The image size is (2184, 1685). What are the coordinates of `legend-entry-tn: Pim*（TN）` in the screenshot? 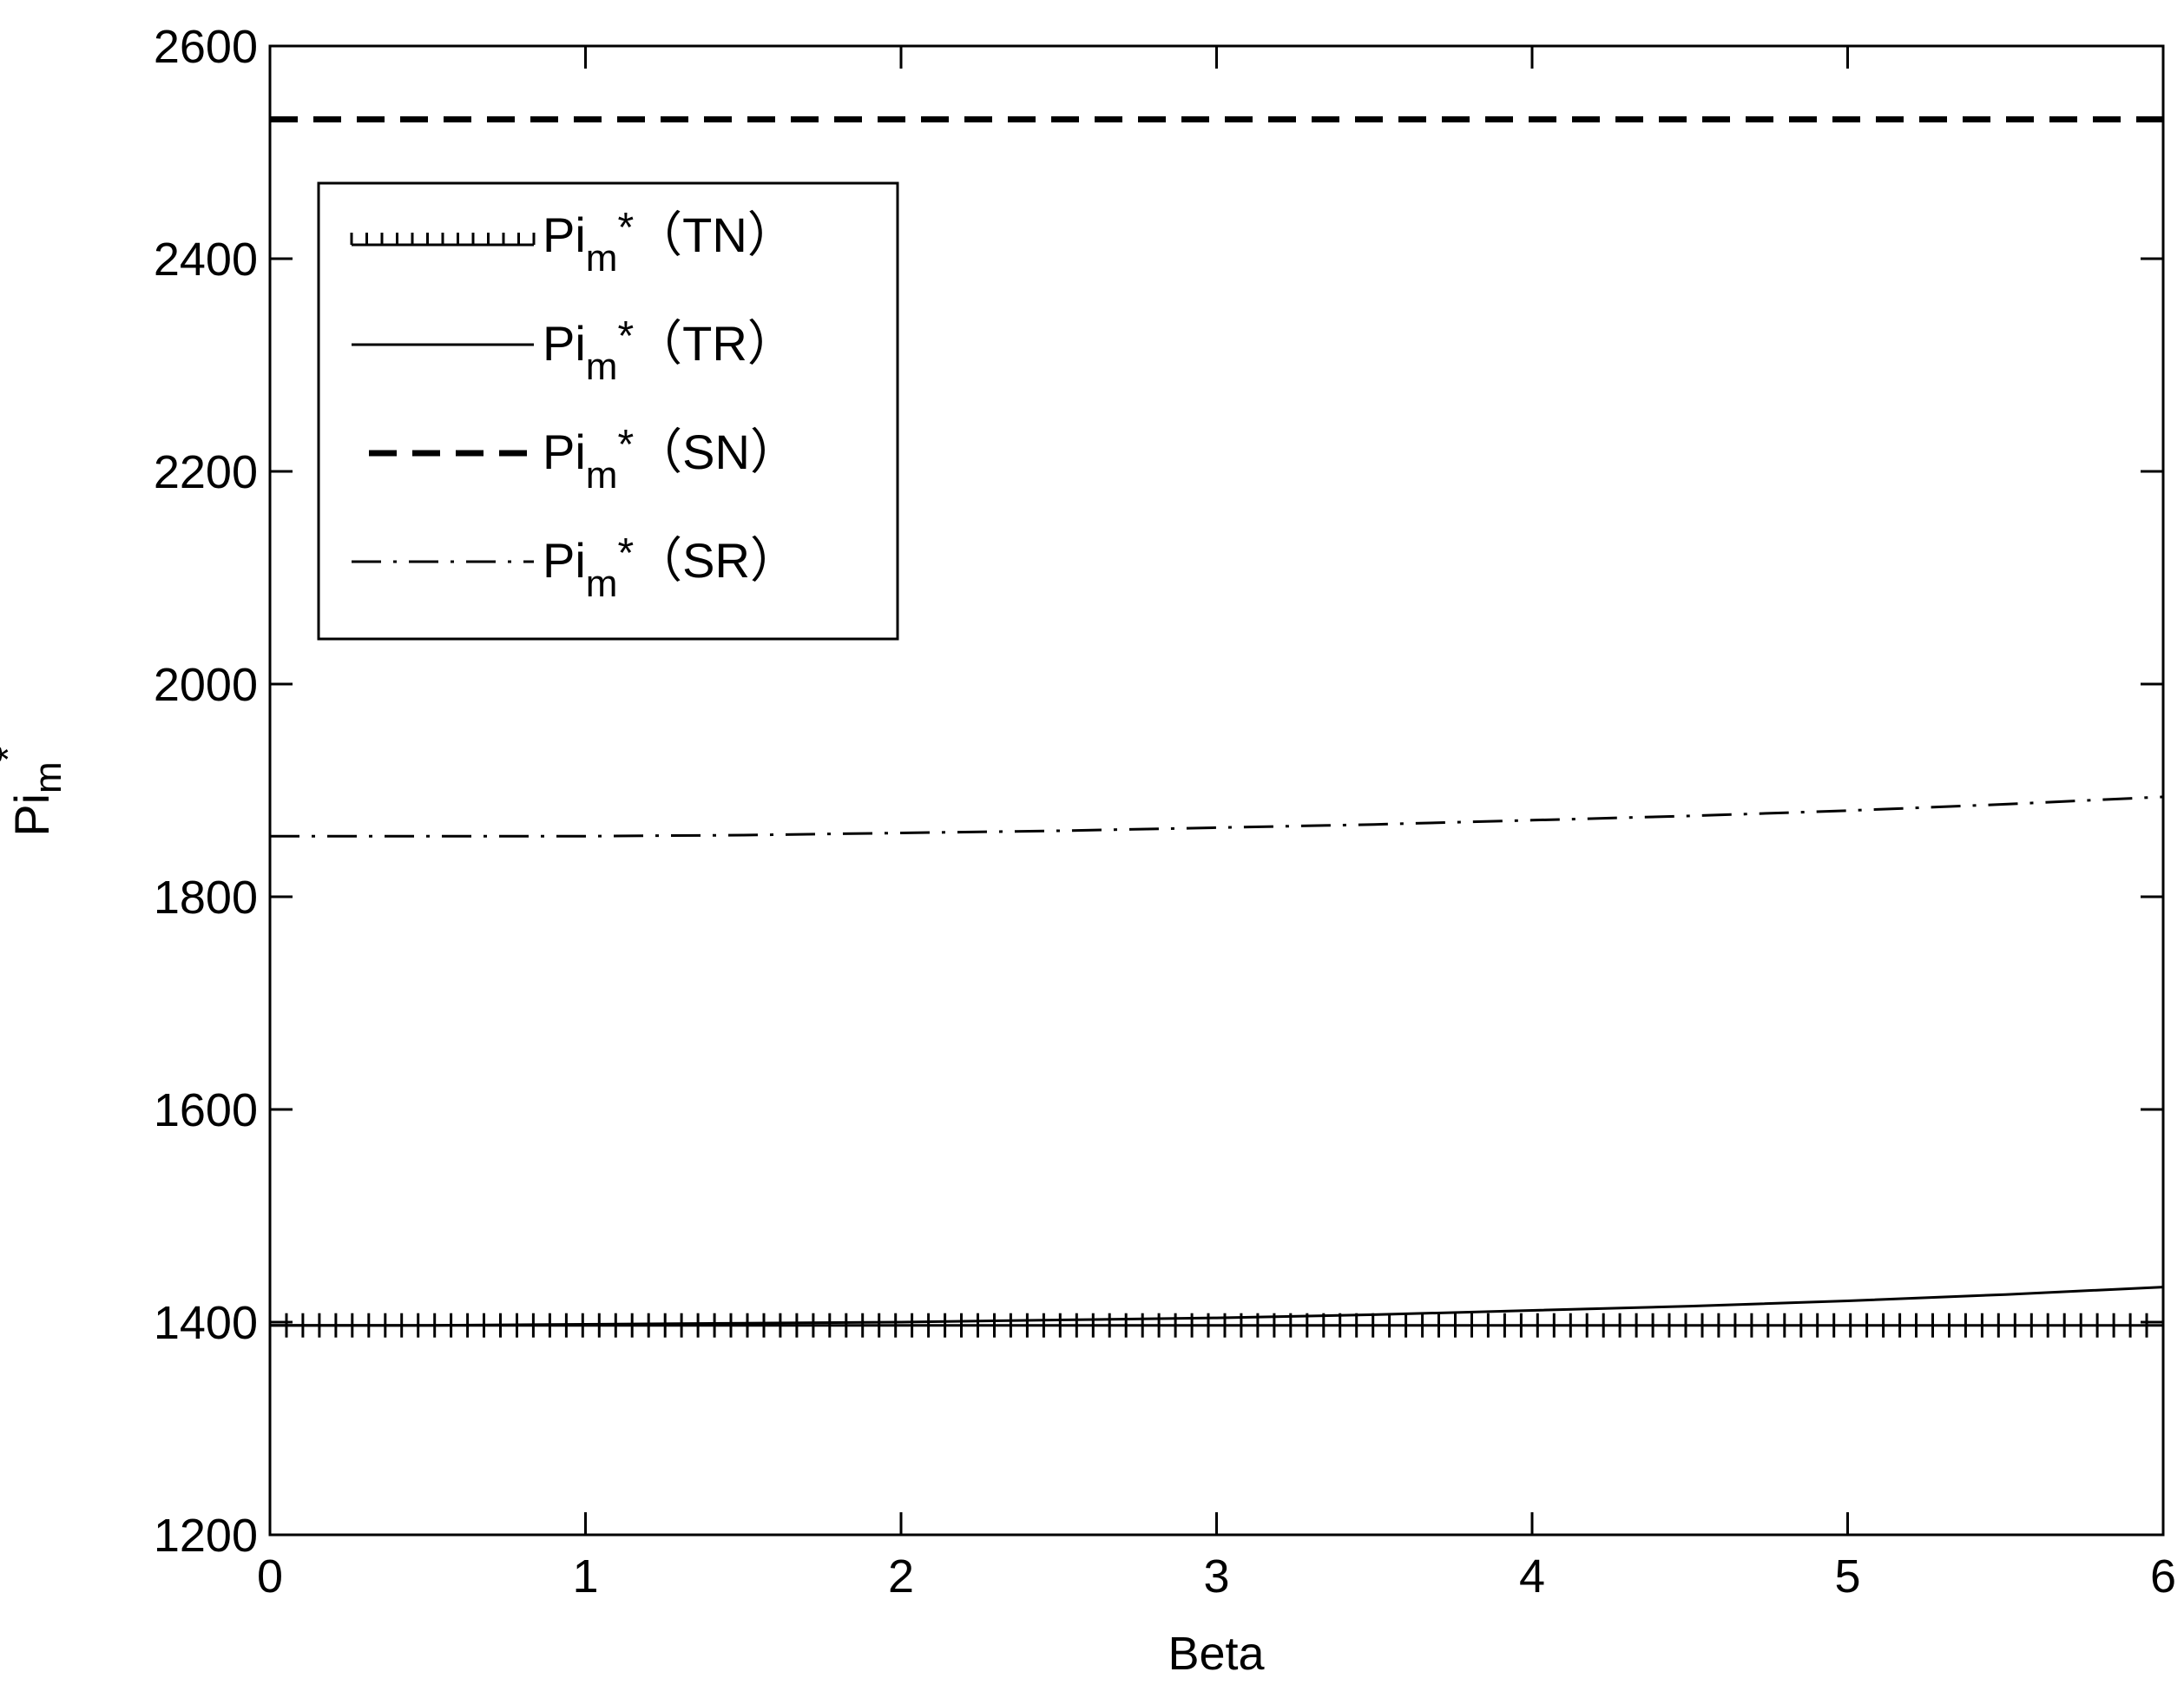 It's located at (573, 243).